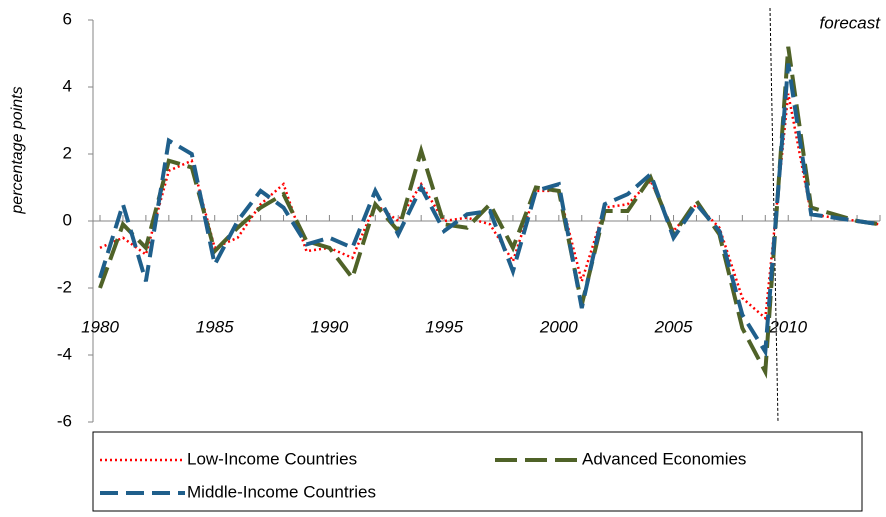 The image size is (886, 517). I want to click on y-tick-label: 4, so click(67, 85).